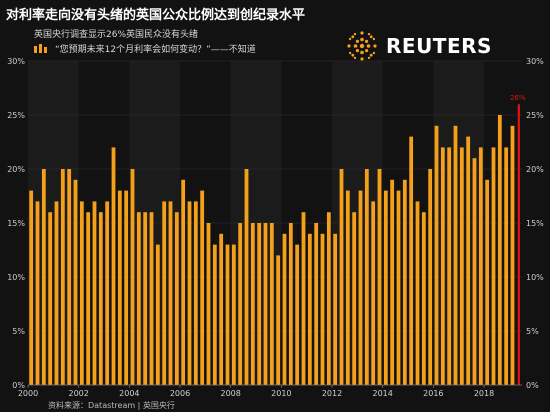 The height and width of the screenshot is (412, 550). What do you see at coordinates (362, 46) in the screenshot?
I see `reuters-dot-logo-icon` at bounding box center [362, 46].